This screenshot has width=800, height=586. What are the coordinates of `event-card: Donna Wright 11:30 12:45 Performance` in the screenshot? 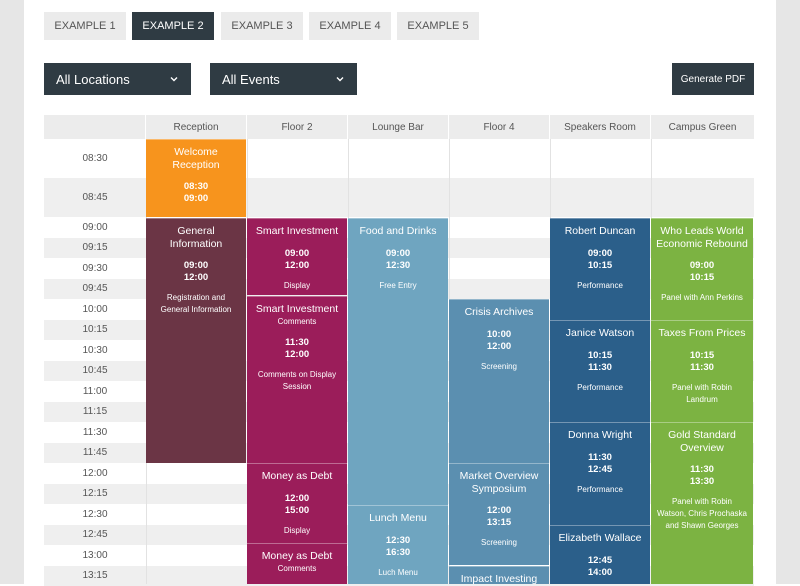 It's located at (600, 473).